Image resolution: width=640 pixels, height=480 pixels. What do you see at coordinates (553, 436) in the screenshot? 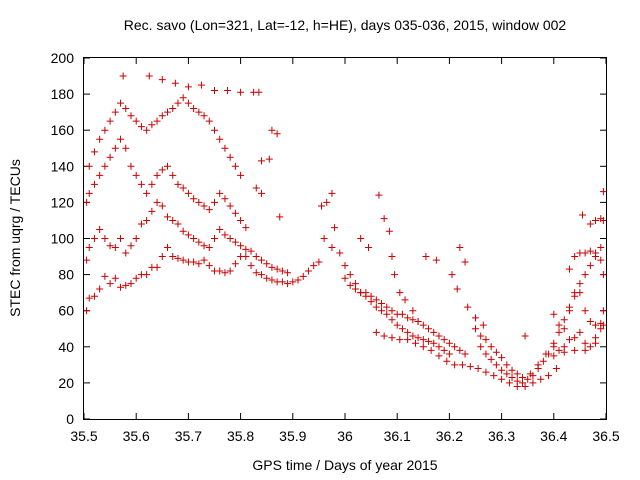
I see `x-tick-label: 36.4` at bounding box center [553, 436].